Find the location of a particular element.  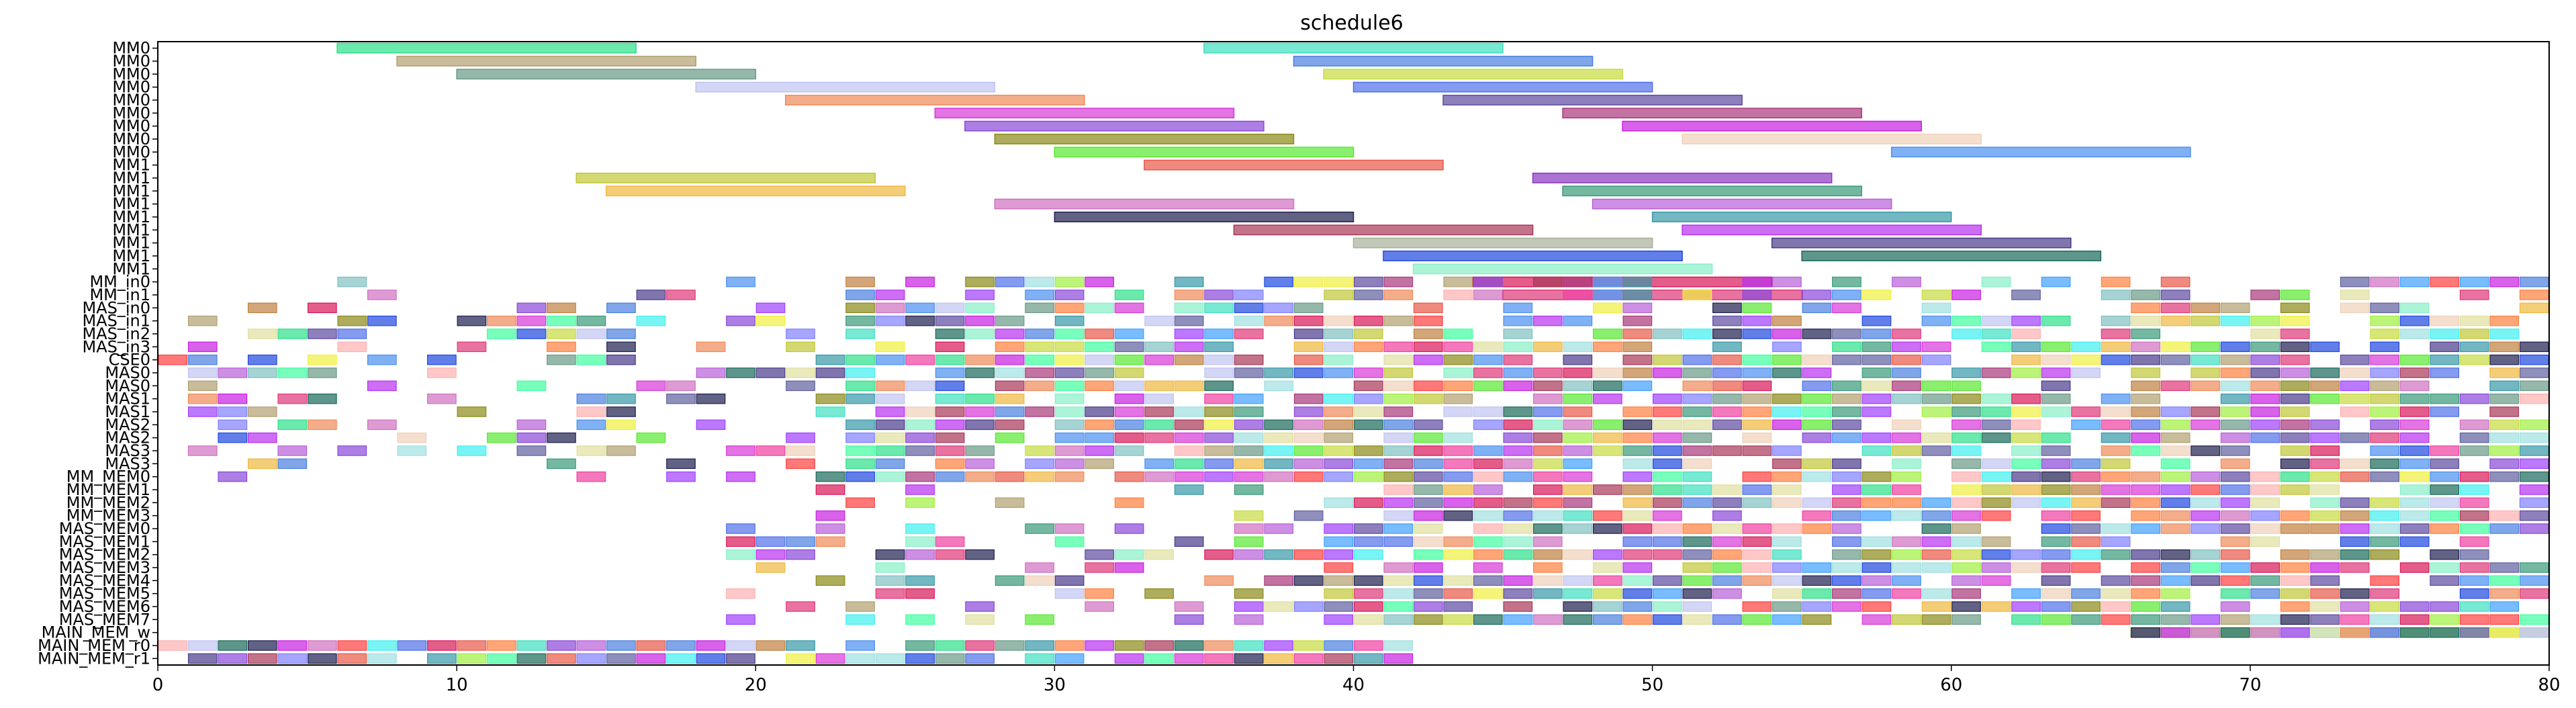

x-tick-label: 60 is located at coordinates (1951, 685).